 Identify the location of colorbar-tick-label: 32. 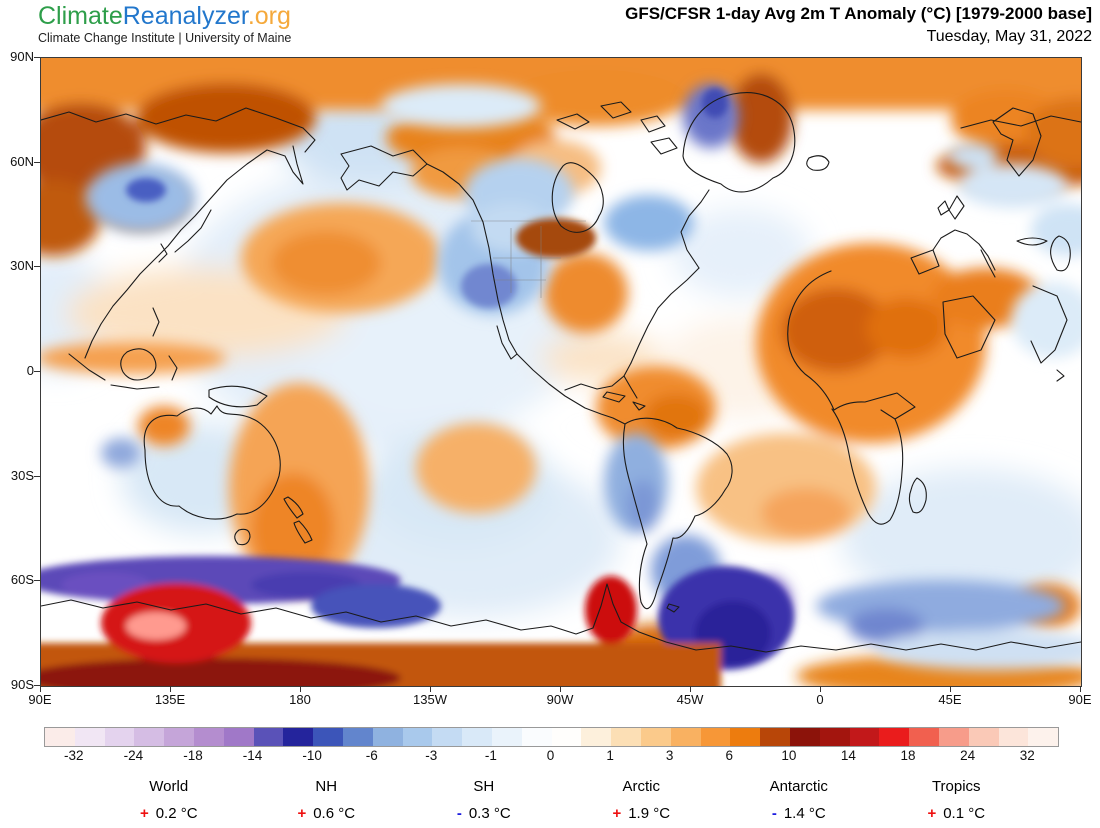
(1027, 755).